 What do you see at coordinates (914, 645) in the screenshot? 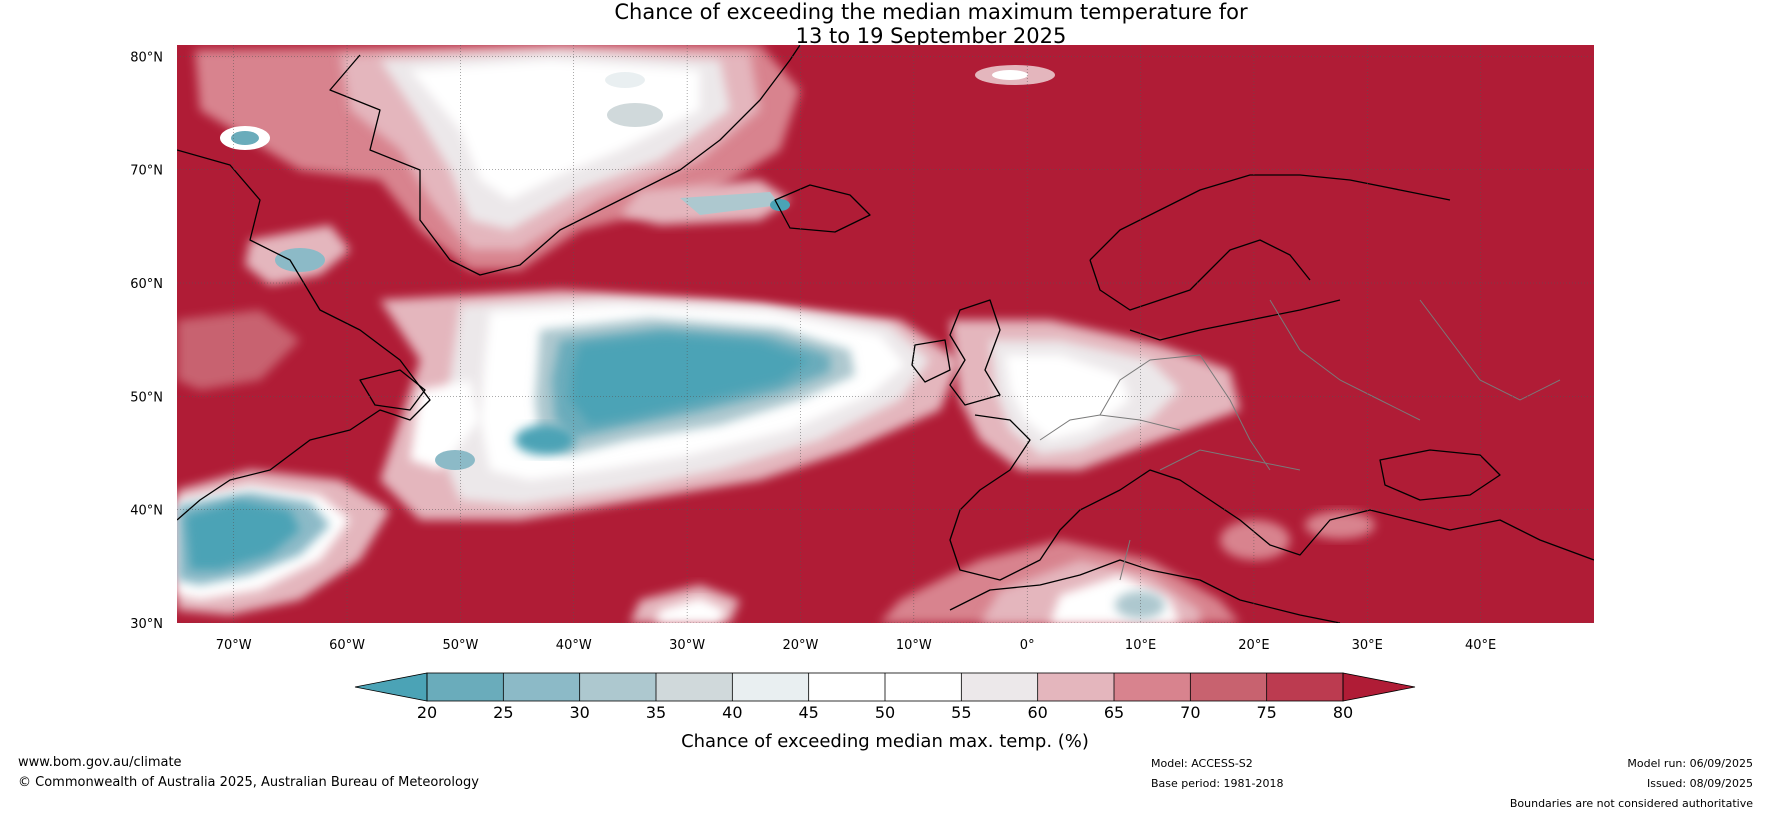
I see `longitude-tick-label: 10°W` at bounding box center [914, 645].